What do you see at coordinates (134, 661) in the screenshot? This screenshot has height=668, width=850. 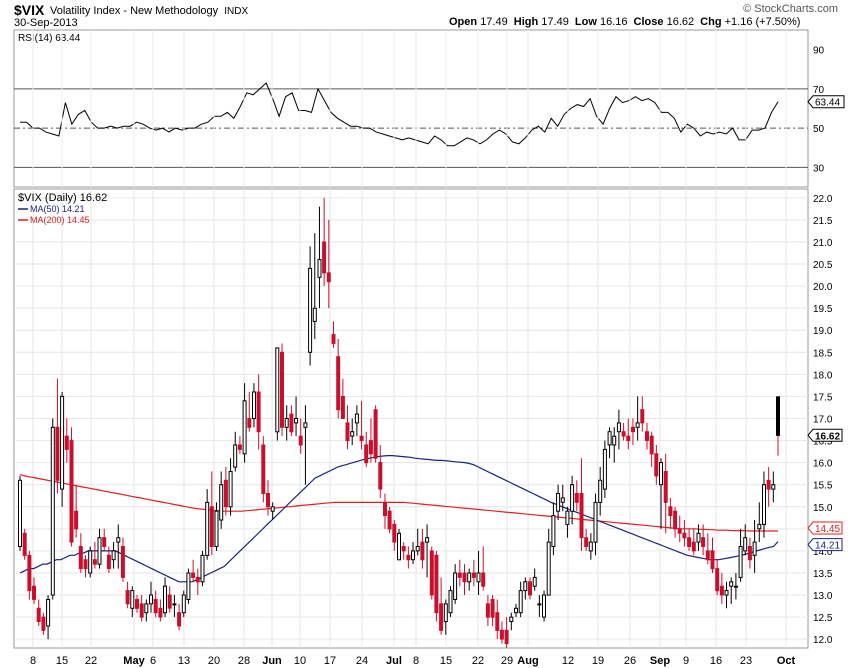 I see `x-tick-label: May` at bounding box center [134, 661].